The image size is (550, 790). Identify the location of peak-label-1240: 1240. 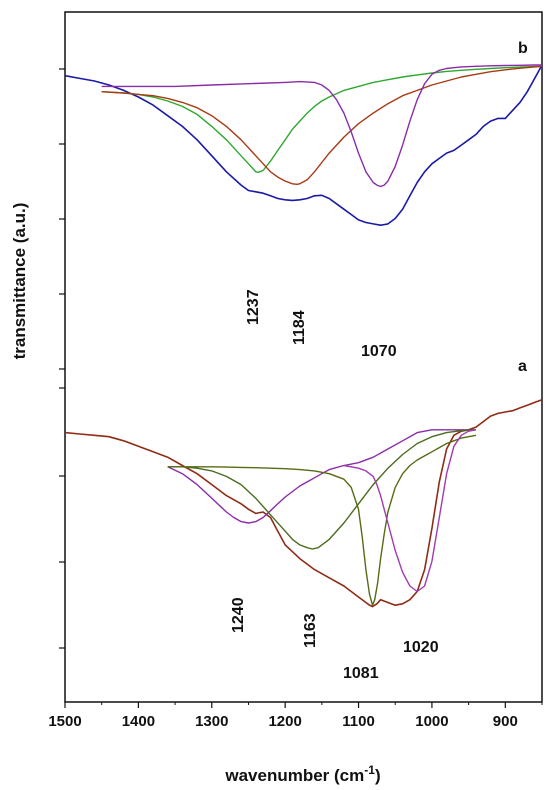
(238, 615).